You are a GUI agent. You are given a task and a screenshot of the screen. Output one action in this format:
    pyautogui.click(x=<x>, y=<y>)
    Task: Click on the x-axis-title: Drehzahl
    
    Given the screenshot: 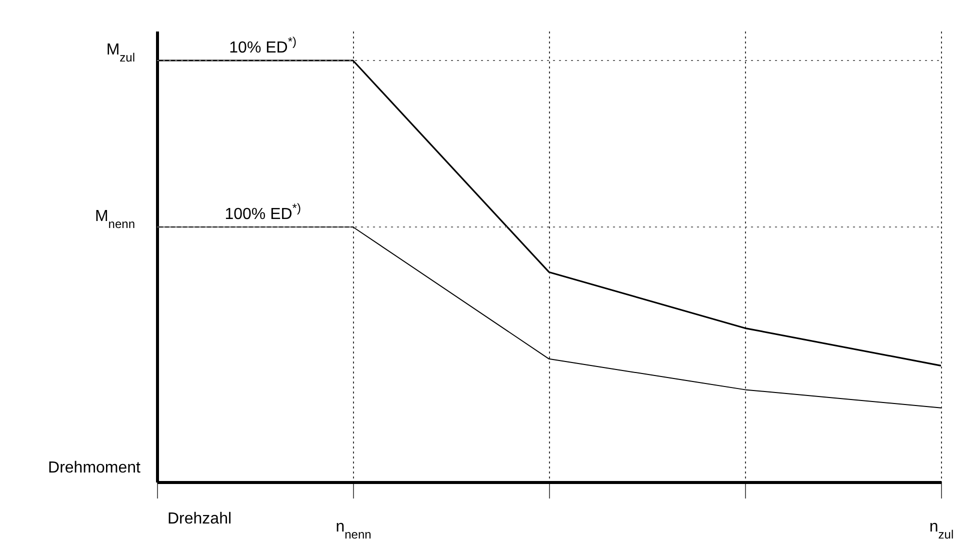 What is the action you would take?
    pyautogui.click(x=200, y=519)
    